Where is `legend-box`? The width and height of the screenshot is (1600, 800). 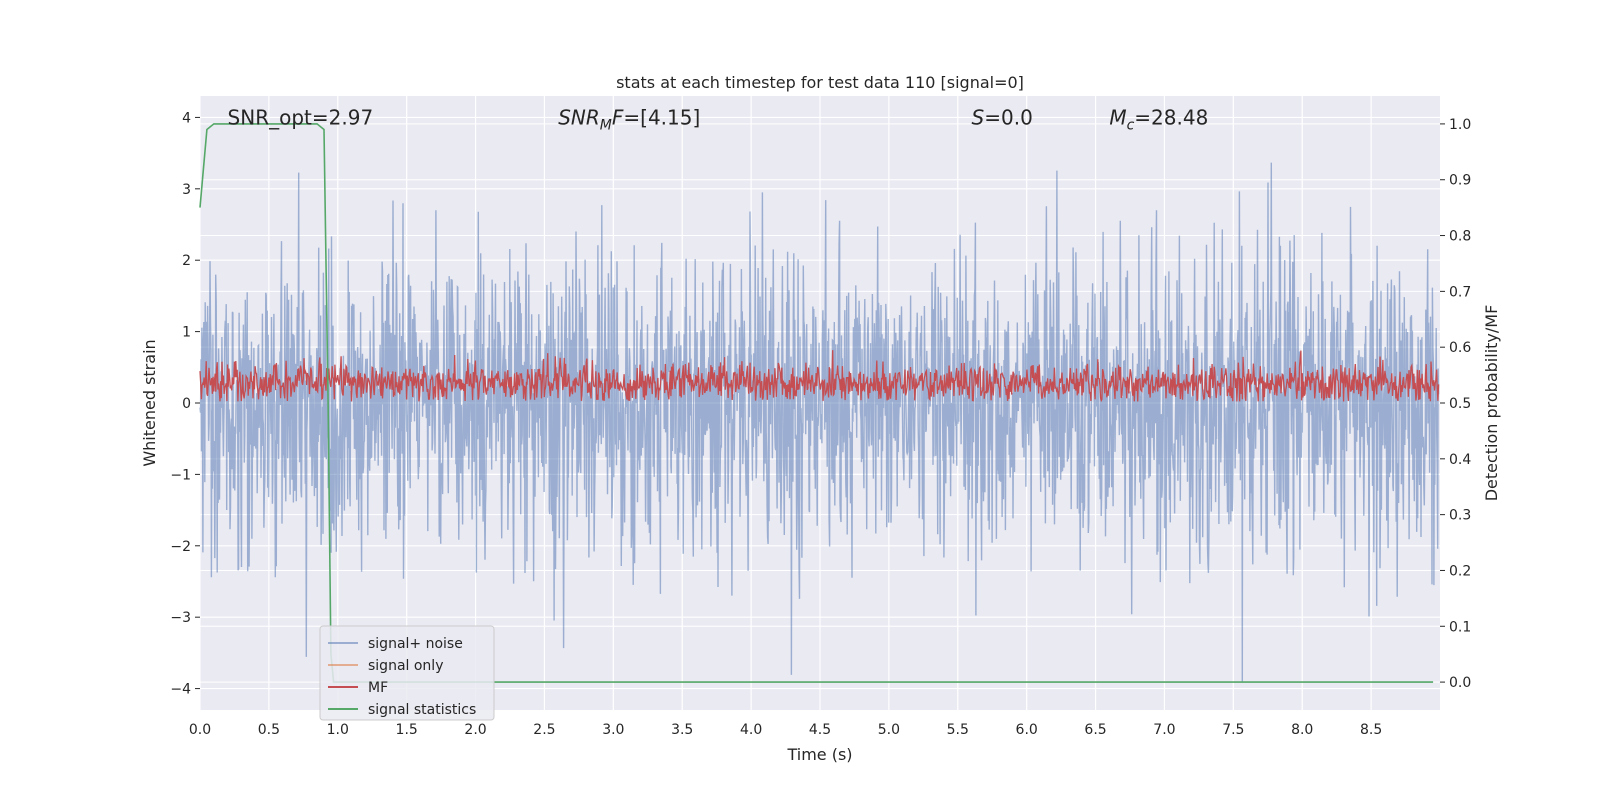
legend-box is located at coordinates (407, 673).